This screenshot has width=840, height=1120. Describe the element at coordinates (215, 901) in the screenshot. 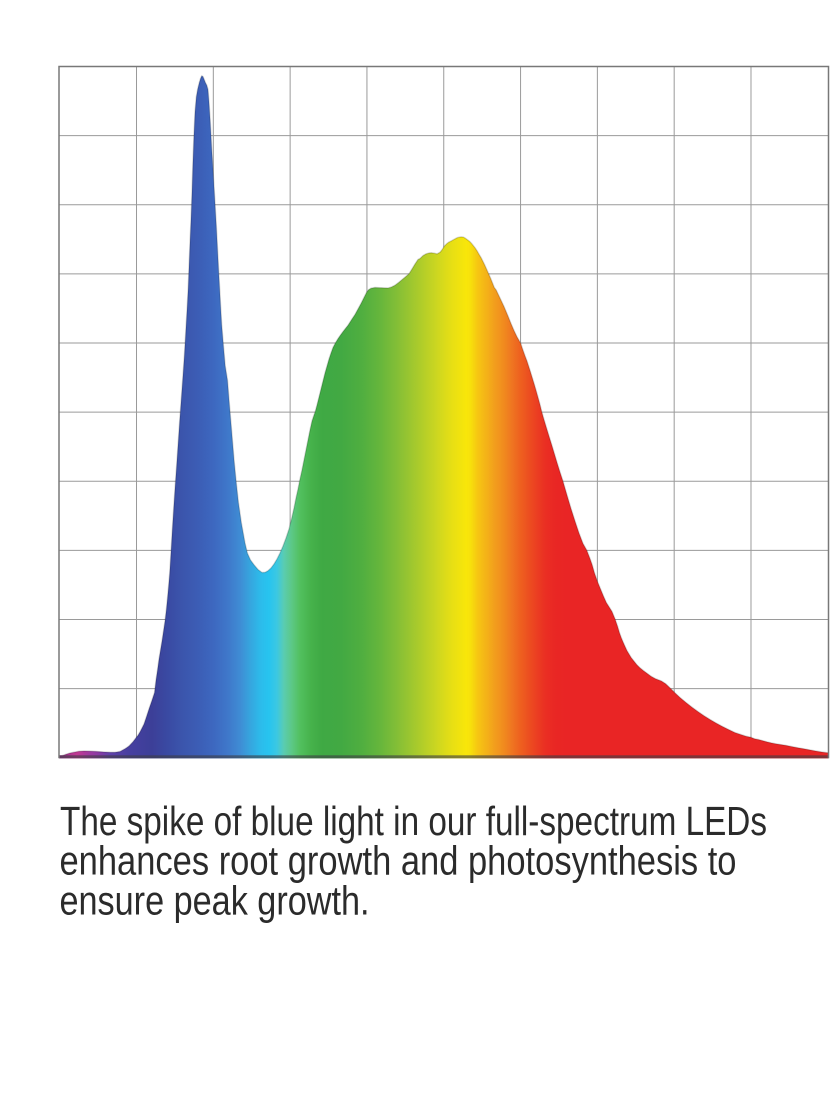

I see `svg-text: ensure peak growth.` at that location.